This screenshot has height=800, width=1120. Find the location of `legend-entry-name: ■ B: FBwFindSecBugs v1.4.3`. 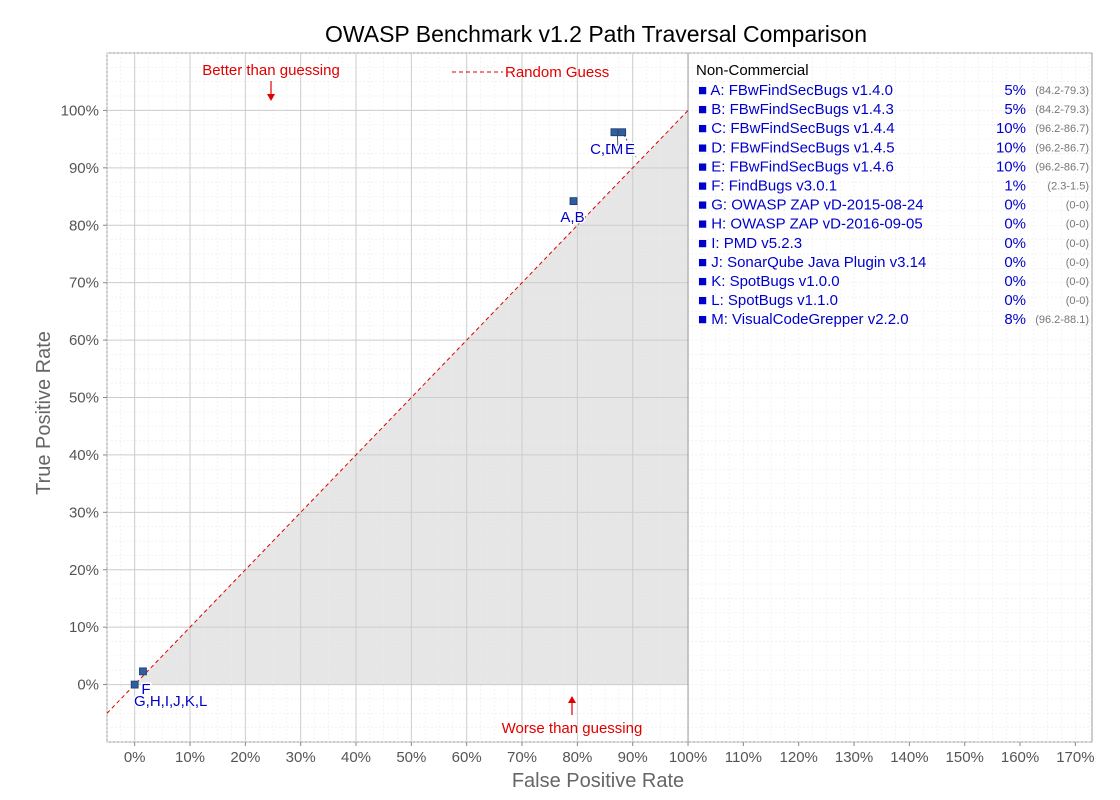

legend-entry-name: ■ B: FBwFindSecBugs v1.4.3 is located at coordinates (796, 109).